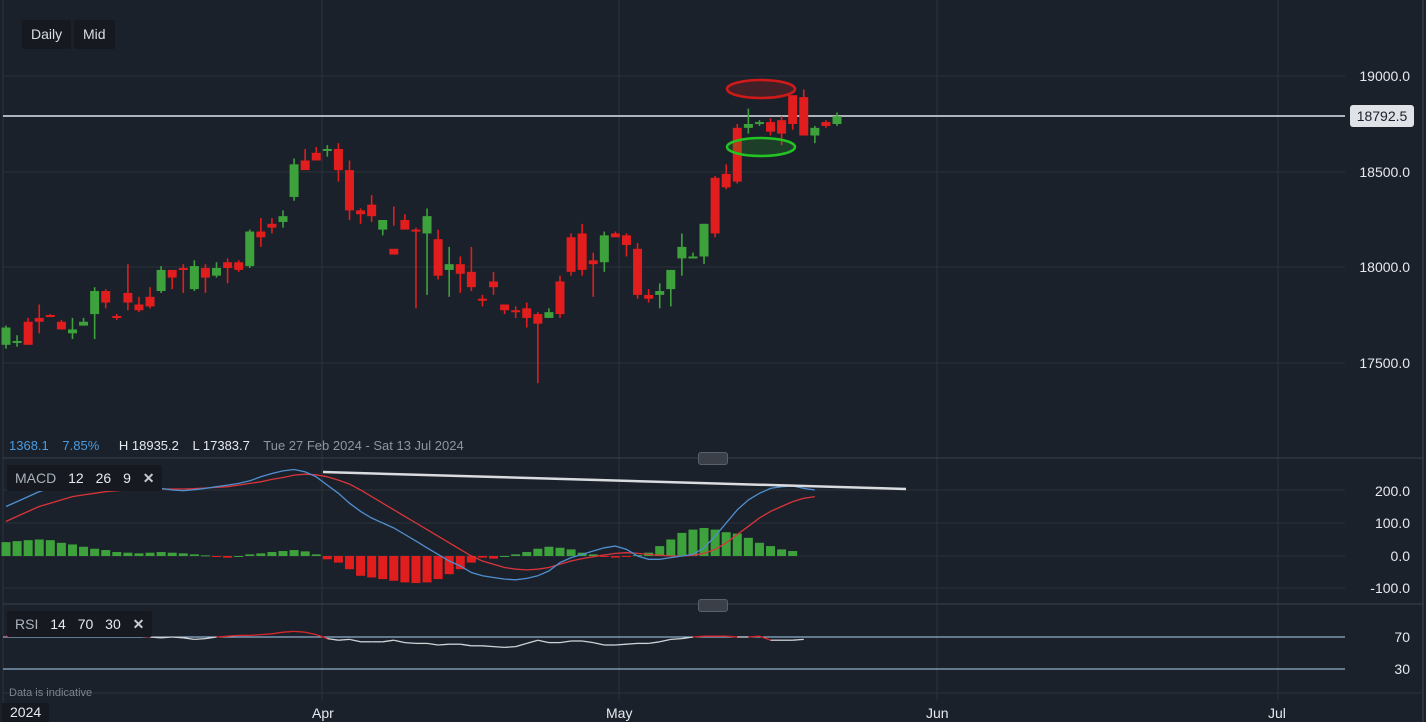 The image size is (1426, 722). What do you see at coordinates (148, 478) in the screenshot?
I see `macd-close-icon: ✕` at bounding box center [148, 478].